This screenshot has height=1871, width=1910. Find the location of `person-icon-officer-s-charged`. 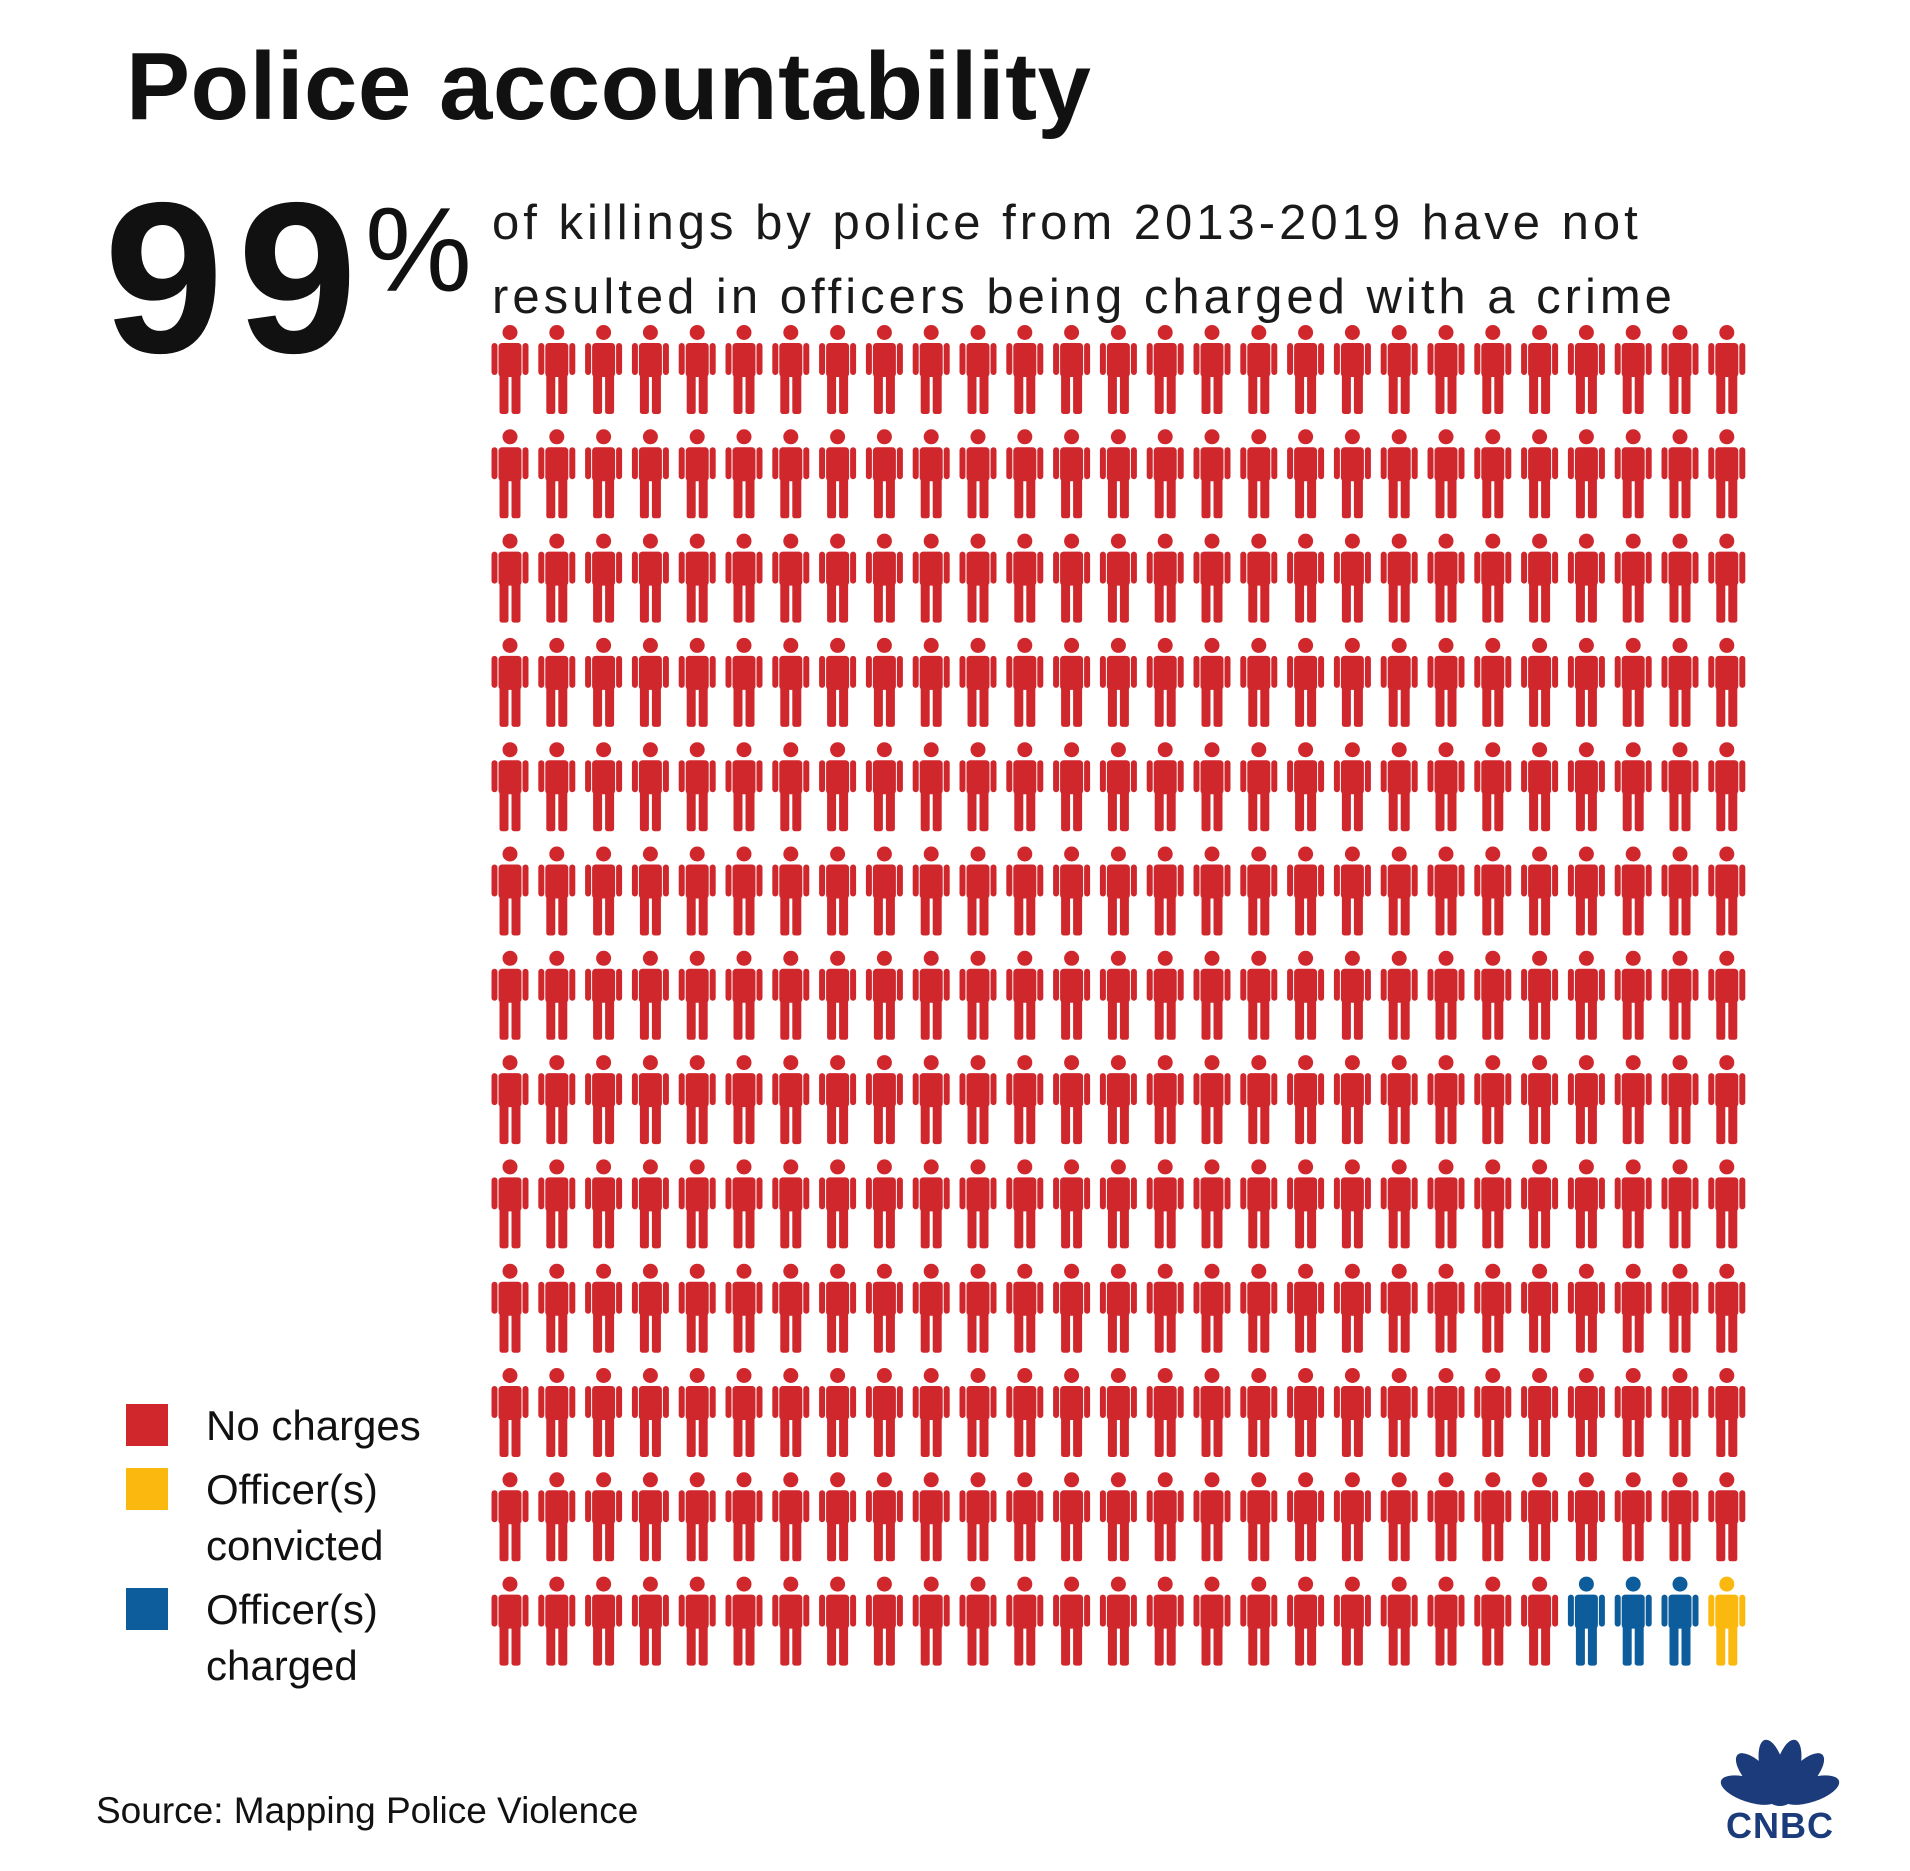

person-icon-officer-s-charged is located at coordinates (1680, 1621).